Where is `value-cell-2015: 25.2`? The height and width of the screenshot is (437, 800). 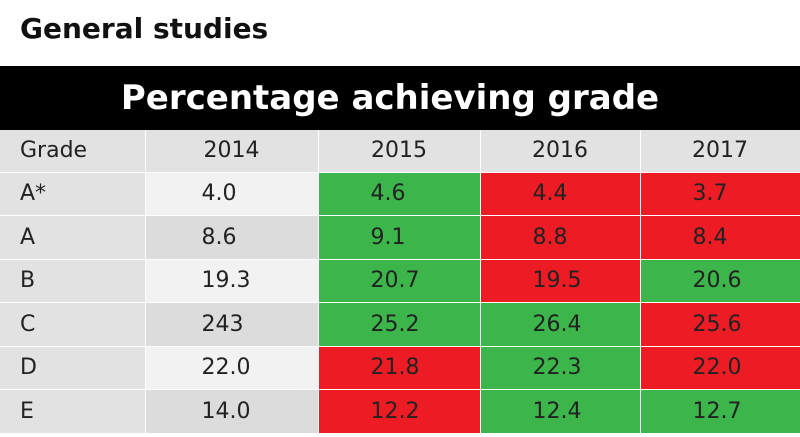
value-cell-2015: 25.2 is located at coordinates (399, 324).